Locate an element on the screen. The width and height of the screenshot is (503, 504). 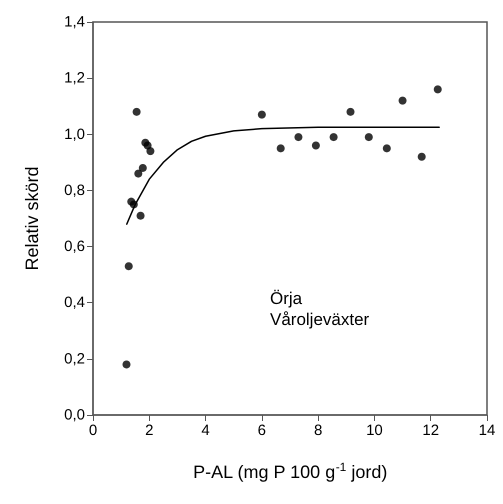
y-tick-label: 0,2 is located at coordinates (74, 359).